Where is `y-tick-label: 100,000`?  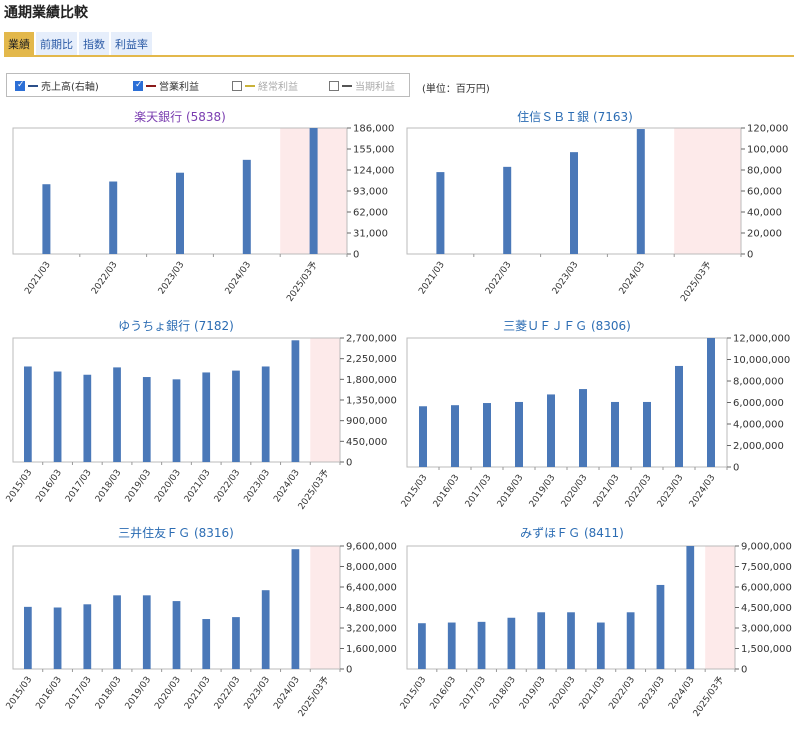 y-tick-label: 100,000 is located at coordinates (767, 150).